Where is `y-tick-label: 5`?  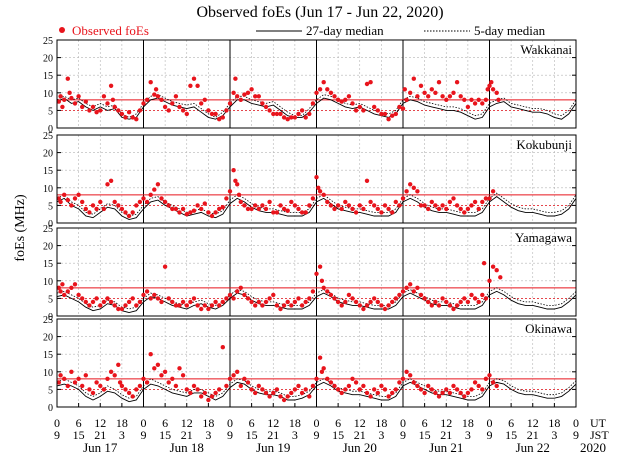 y-tick-label: 5 is located at coordinates (50, 111).